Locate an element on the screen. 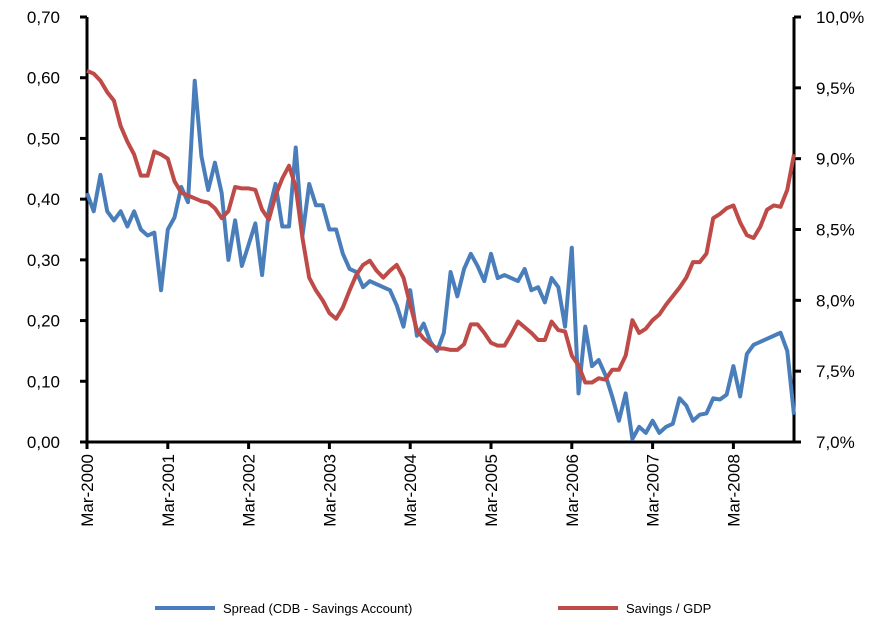 The image size is (893, 623). y2-tick-label: 7,5% is located at coordinates (835, 371).